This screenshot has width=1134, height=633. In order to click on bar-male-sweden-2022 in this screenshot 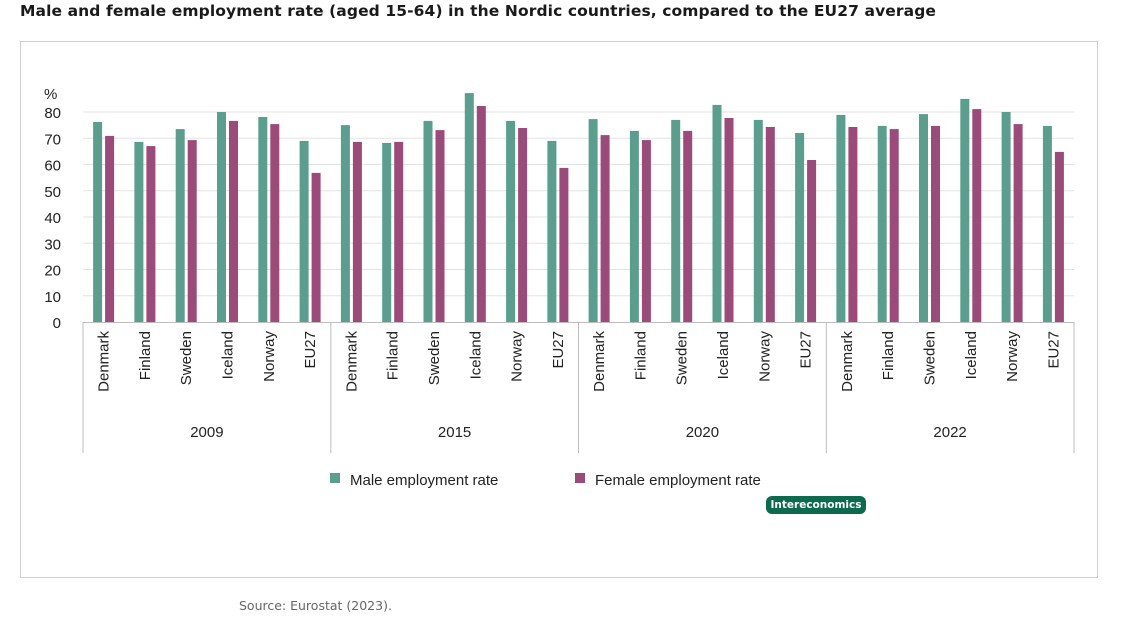, I will do `click(923, 218)`.